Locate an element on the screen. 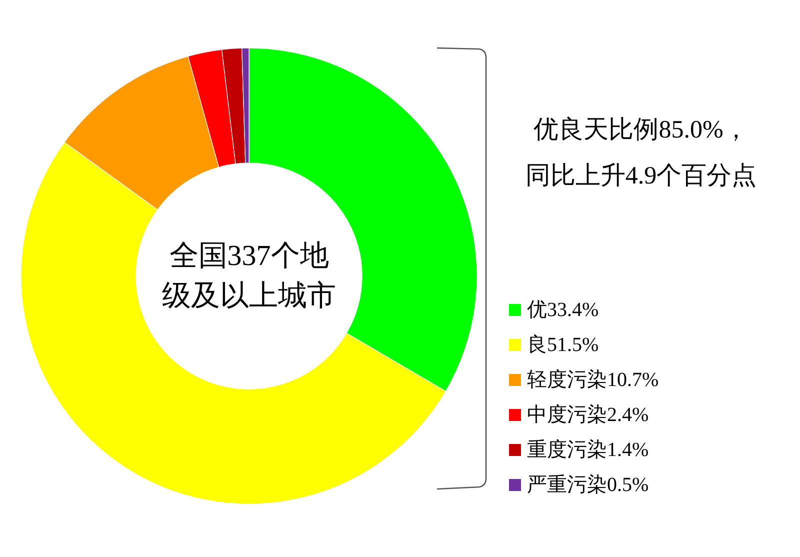 The height and width of the screenshot is (557, 800). text: 全国337个地级及以上城市 is located at coordinates (249, 276).